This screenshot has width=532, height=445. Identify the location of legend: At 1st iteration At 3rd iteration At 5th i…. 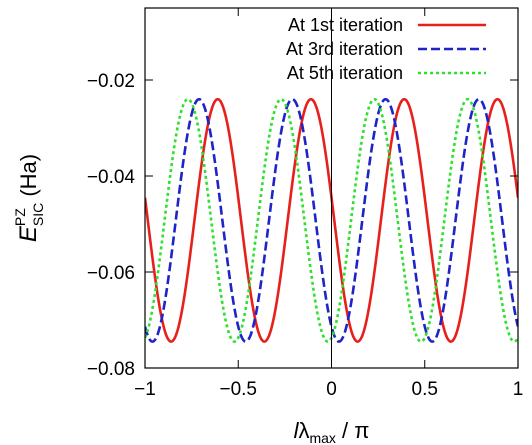
(386, 49).